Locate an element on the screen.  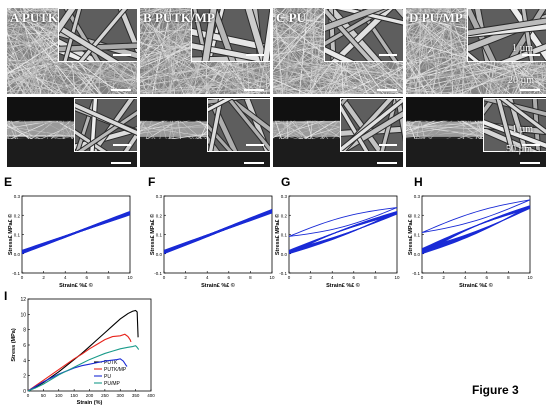
panel-letter-g: G is located at coordinates (286, 182).